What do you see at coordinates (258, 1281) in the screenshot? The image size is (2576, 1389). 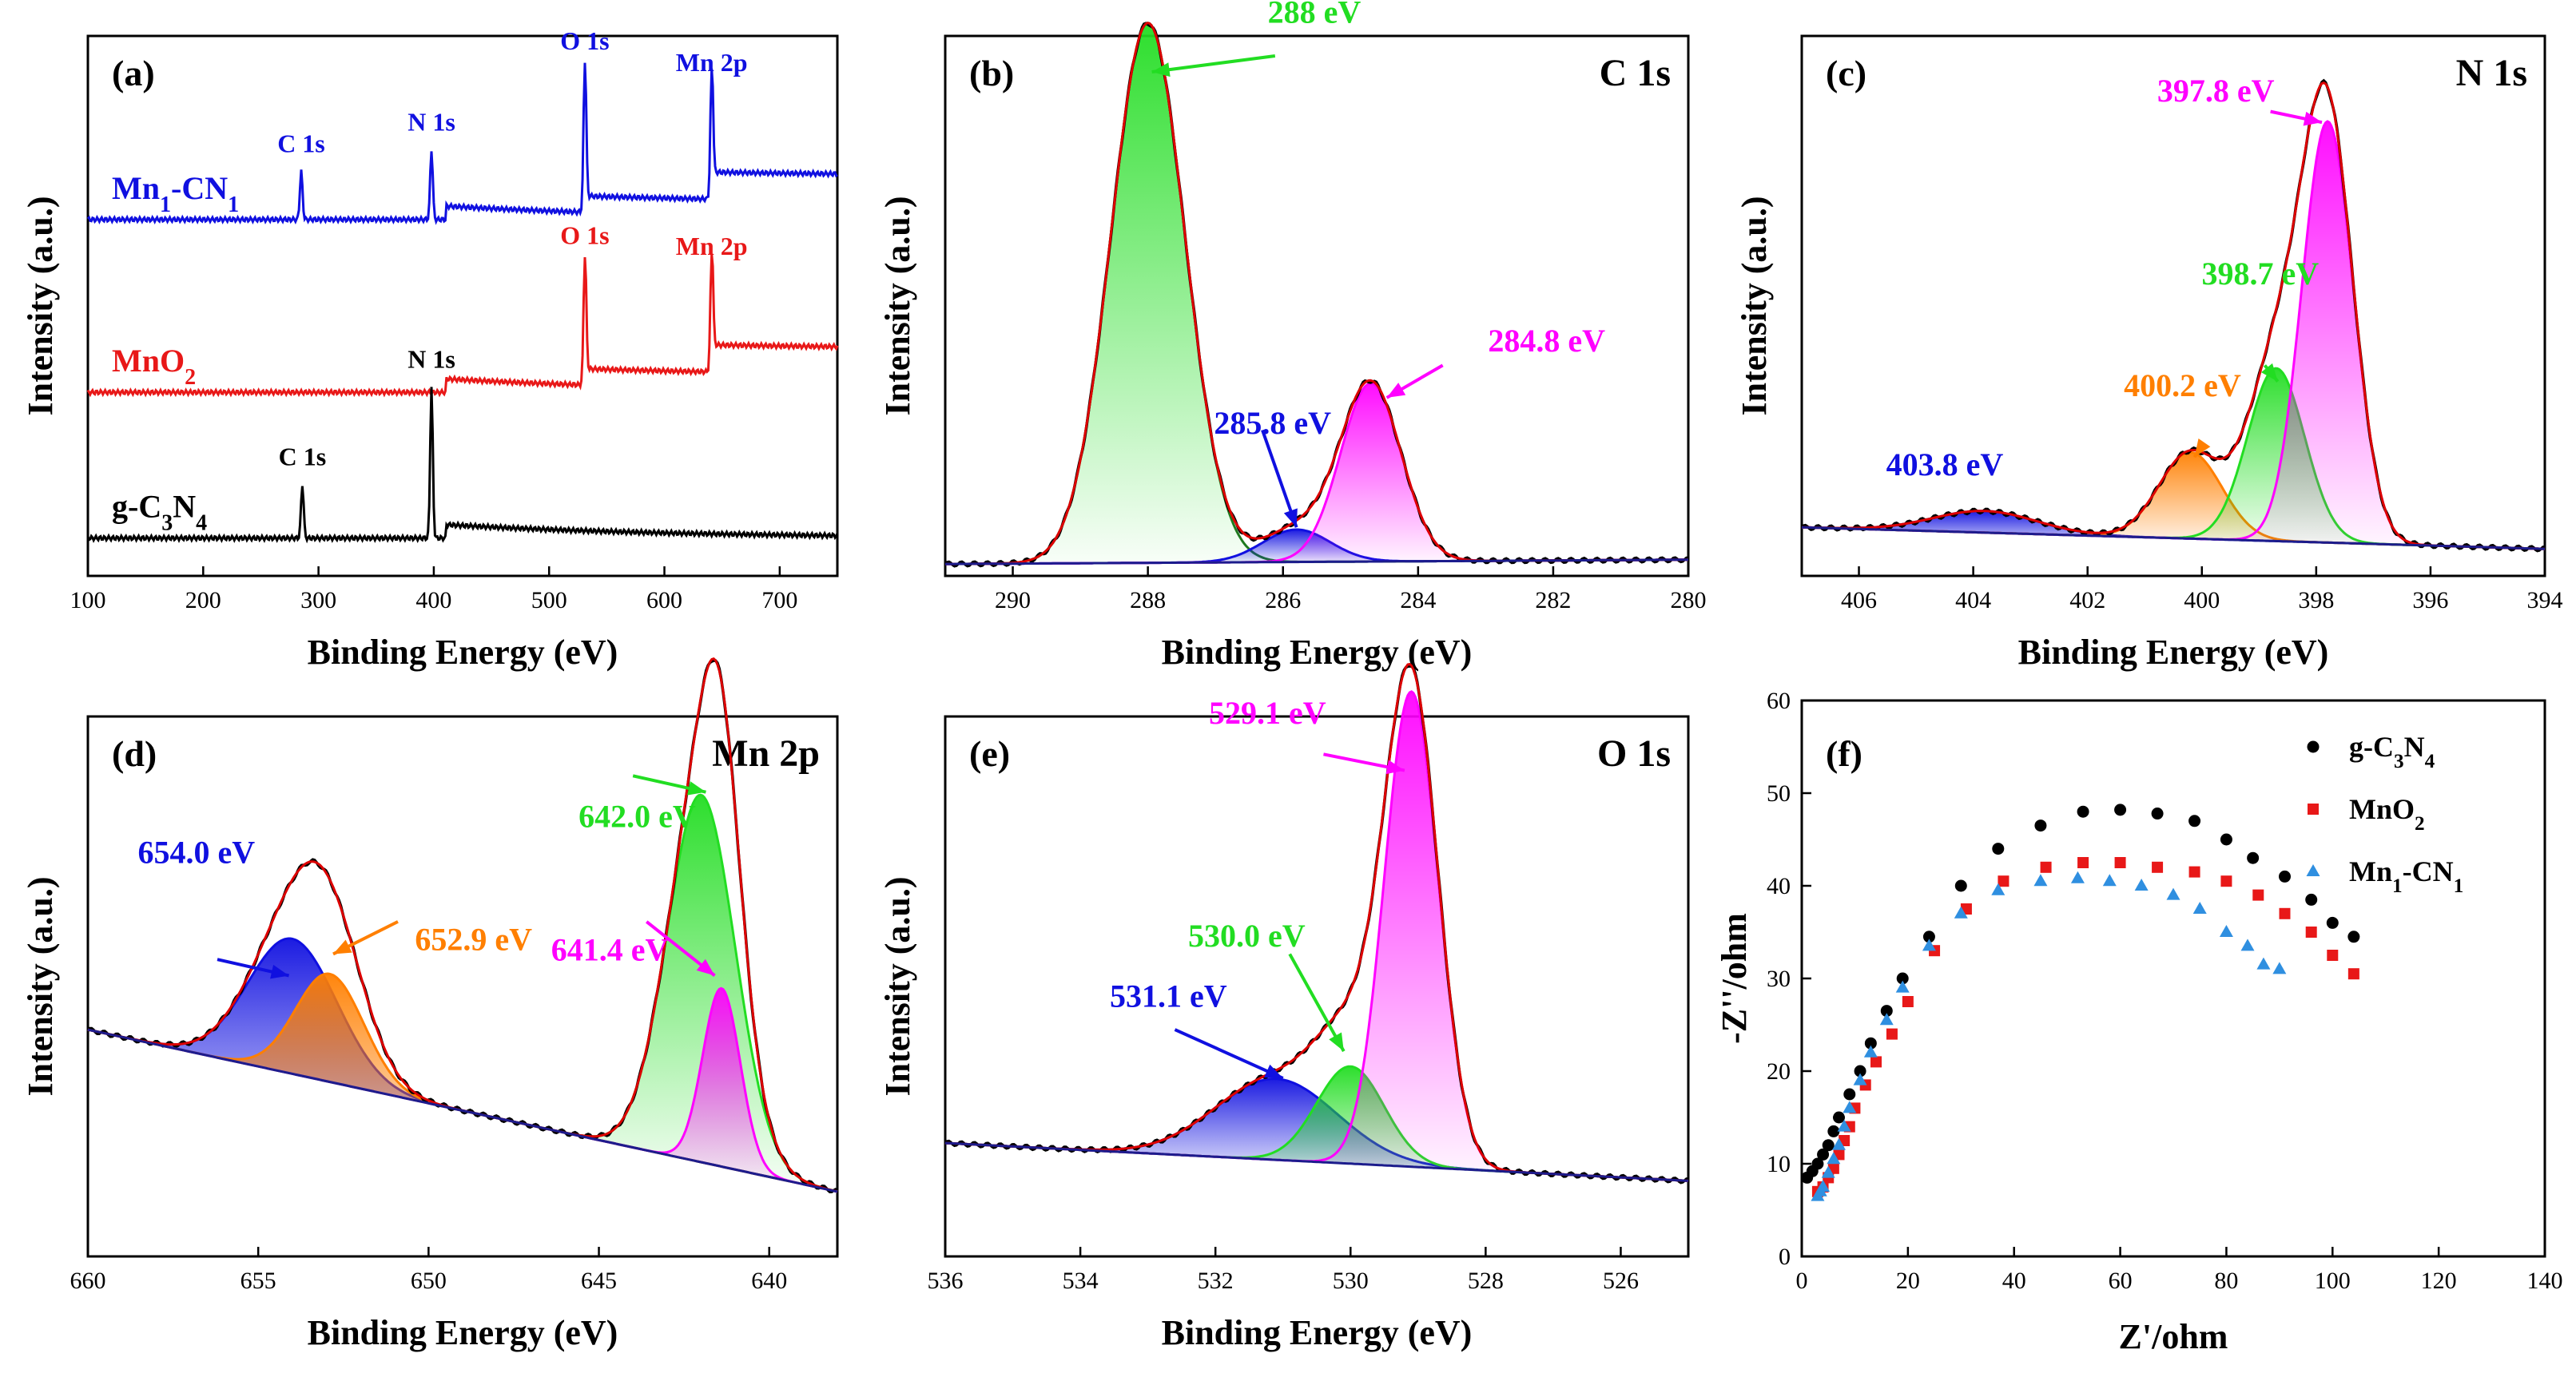 I see `panel-d-xtick-label: 655` at bounding box center [258, 1281].